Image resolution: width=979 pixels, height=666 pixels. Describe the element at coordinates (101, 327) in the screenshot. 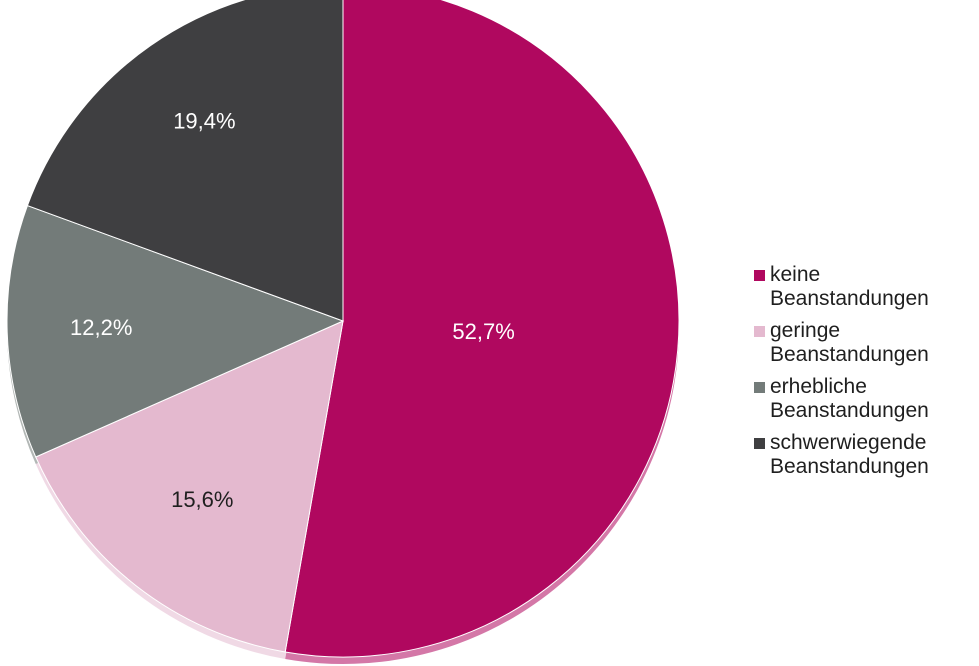

I see `slice-data-label: 12,2%` at that location.